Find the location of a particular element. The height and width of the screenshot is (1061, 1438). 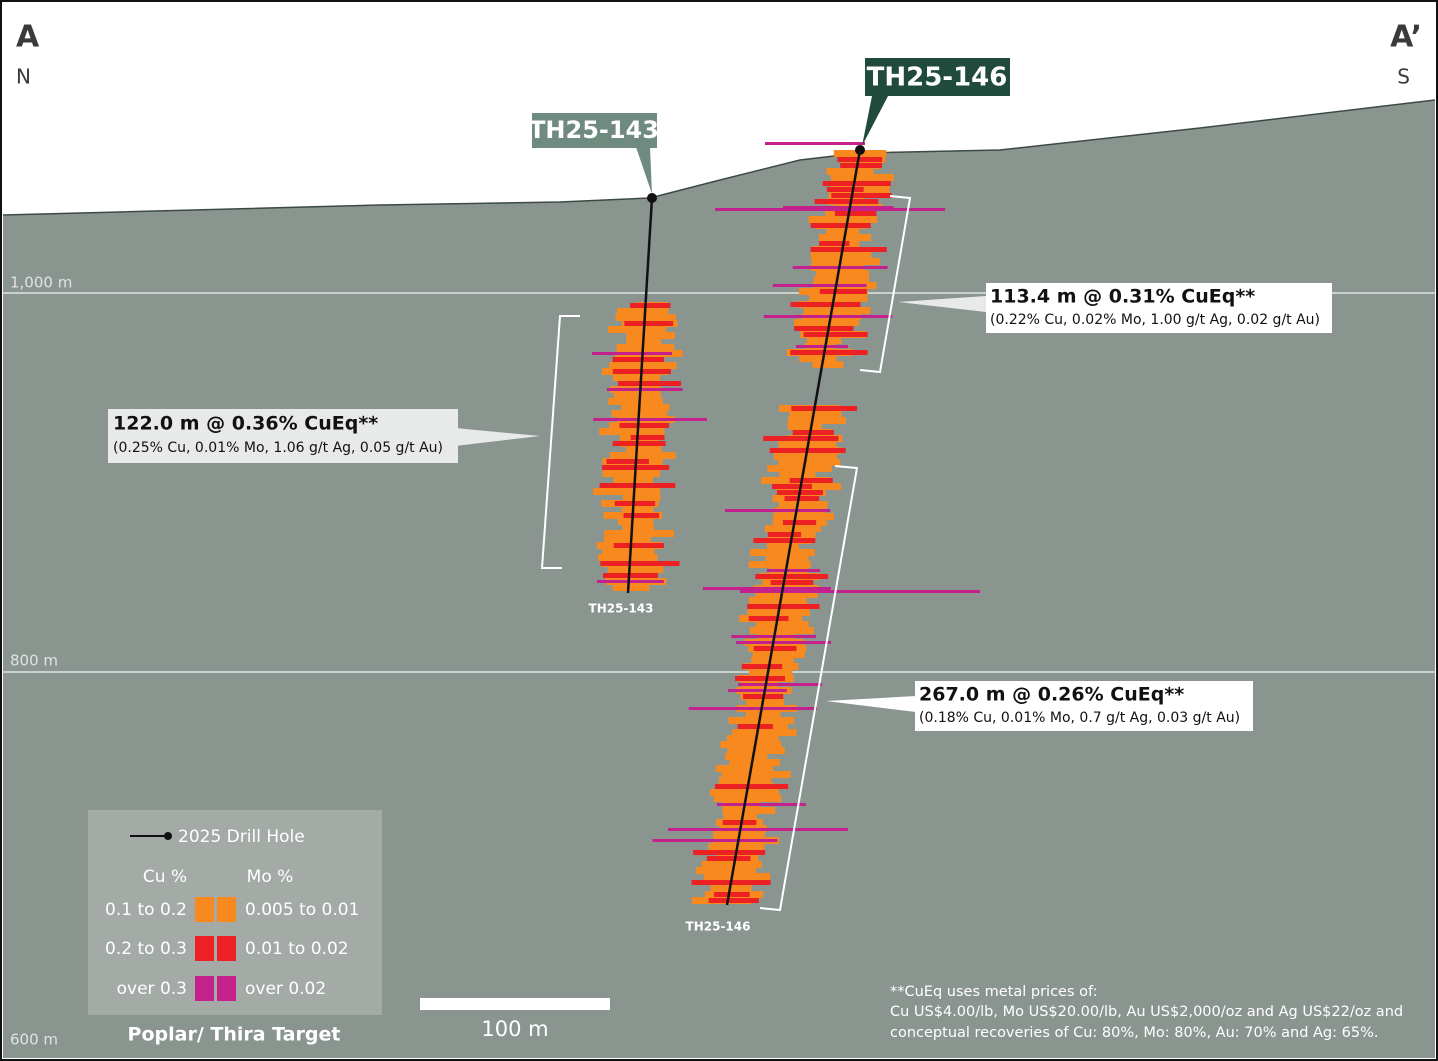

legend-label: 0.01 to 0.02 is located at coordinates (297, 949).